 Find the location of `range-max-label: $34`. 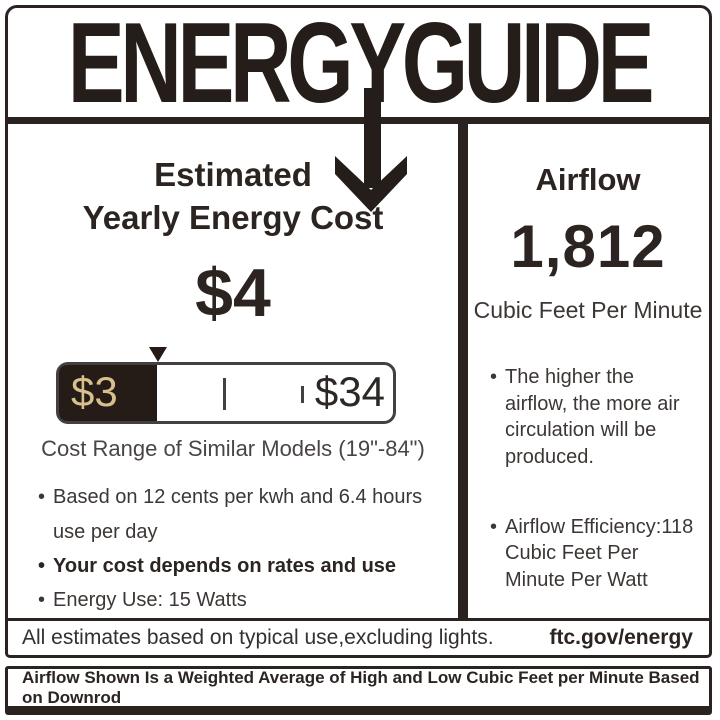

range-max-label: $34 is located at coordinates (349, 392).